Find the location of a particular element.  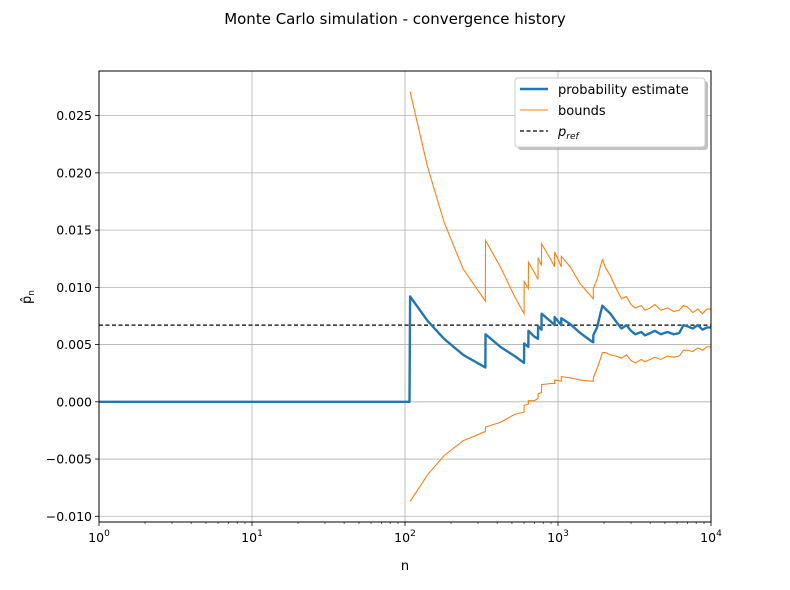

x-axis-ticks: 10⁰ 10¹ 10² 10³ 10⁴ is located at coordinates (405, 533).